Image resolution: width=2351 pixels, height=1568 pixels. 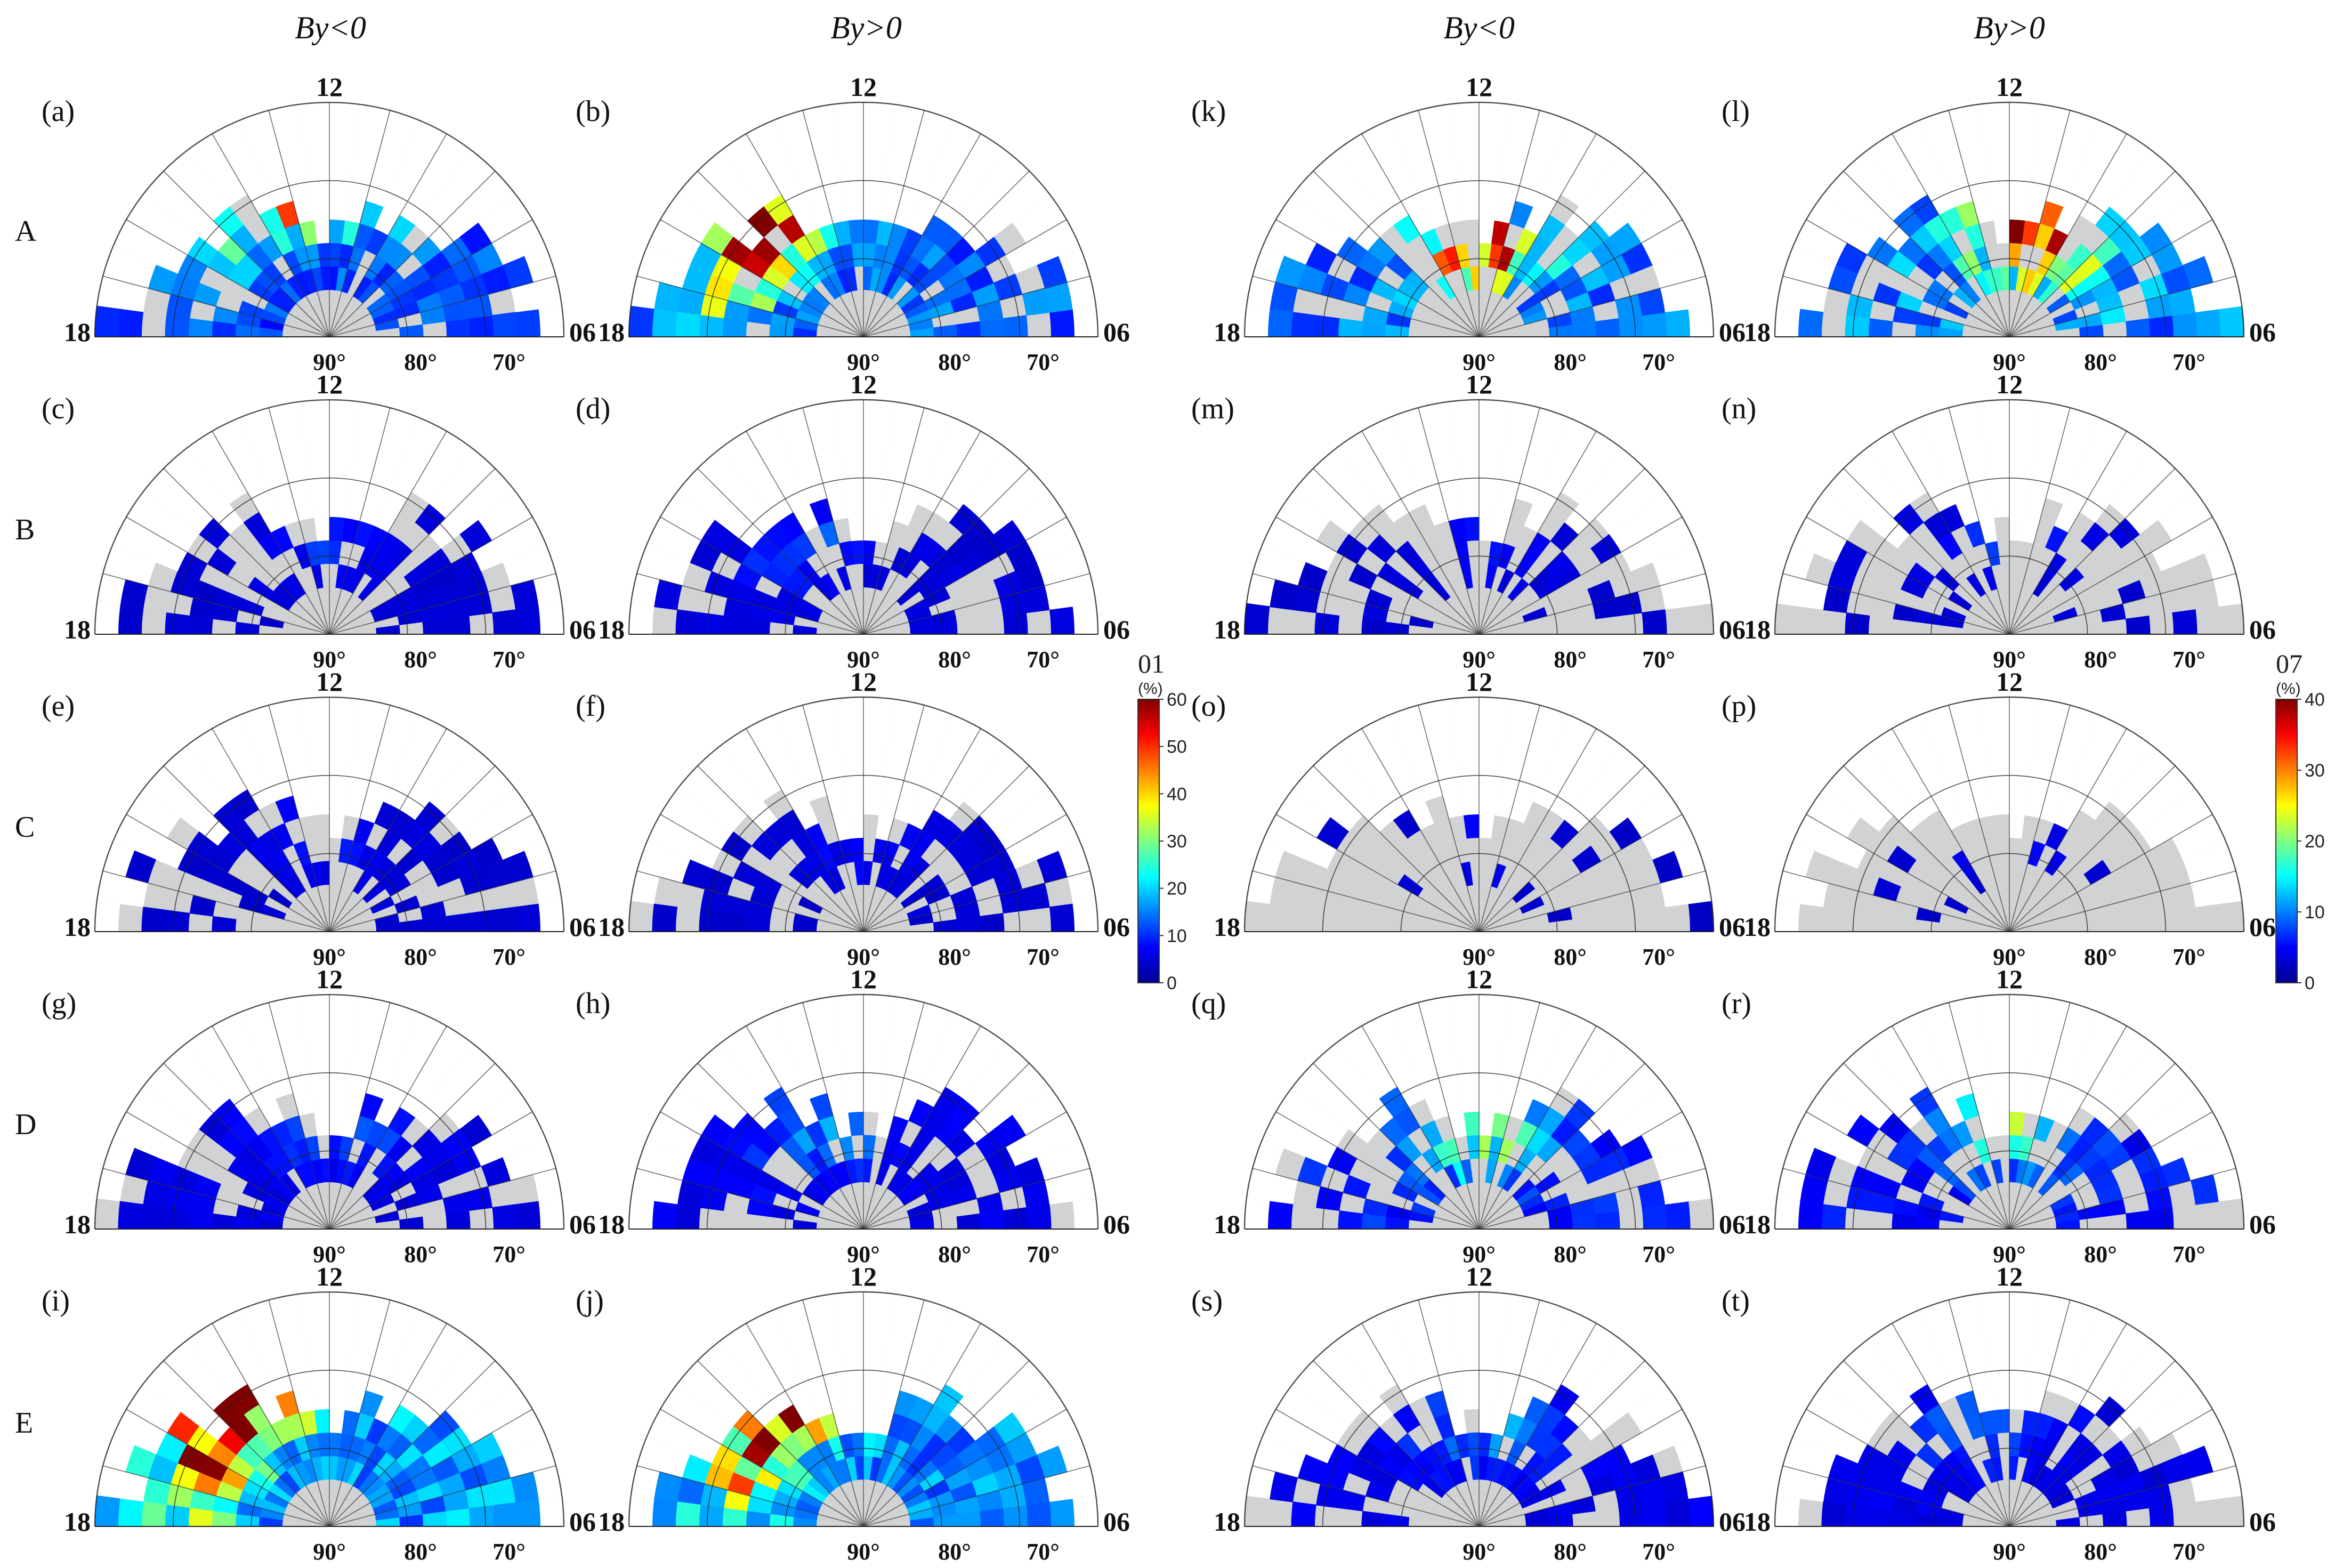 What do you see at coordinates (1732, 629) in the screenshot?
I see `hour-label-06: 06` at bounding box center [1732, 629].